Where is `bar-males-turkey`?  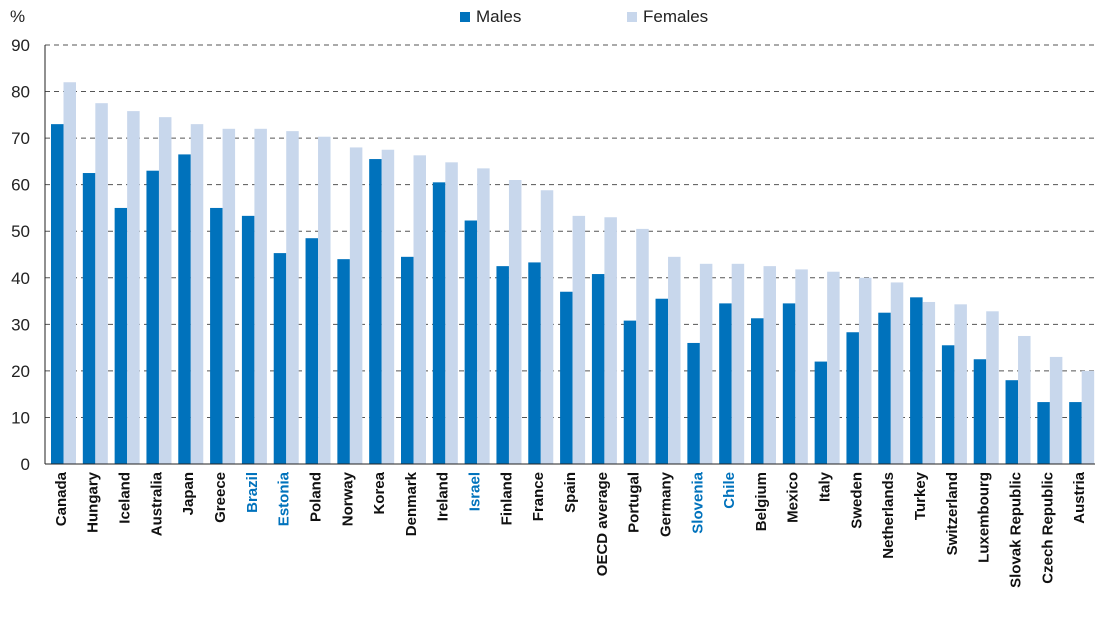 bar-males-turkey is located at coordinates (916, 380).